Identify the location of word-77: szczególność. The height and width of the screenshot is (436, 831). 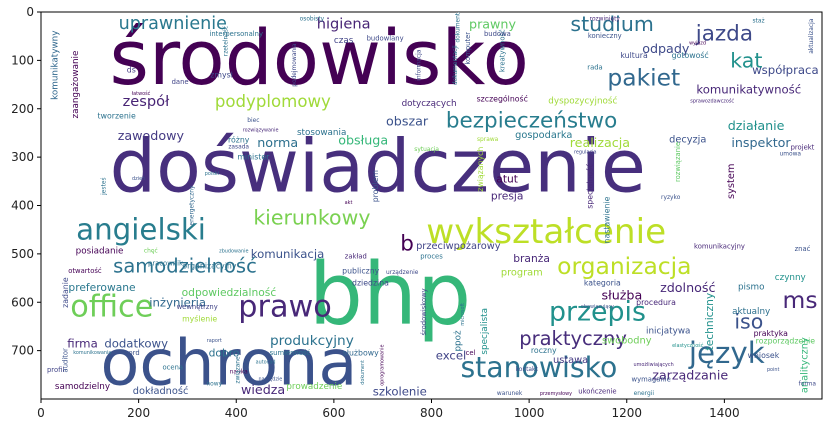
(502, 99).